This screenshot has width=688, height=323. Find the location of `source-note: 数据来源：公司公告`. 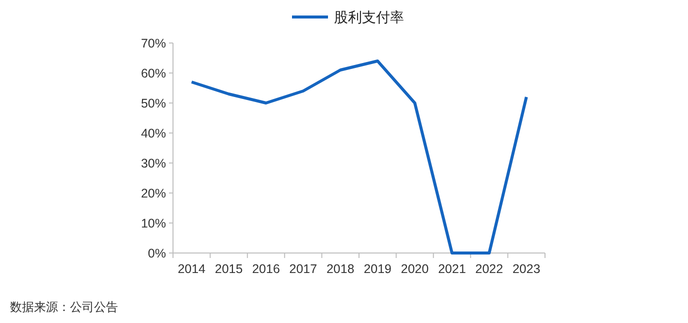

source-note: 数据来源：公司公告 is located at coordinates (64, 307).